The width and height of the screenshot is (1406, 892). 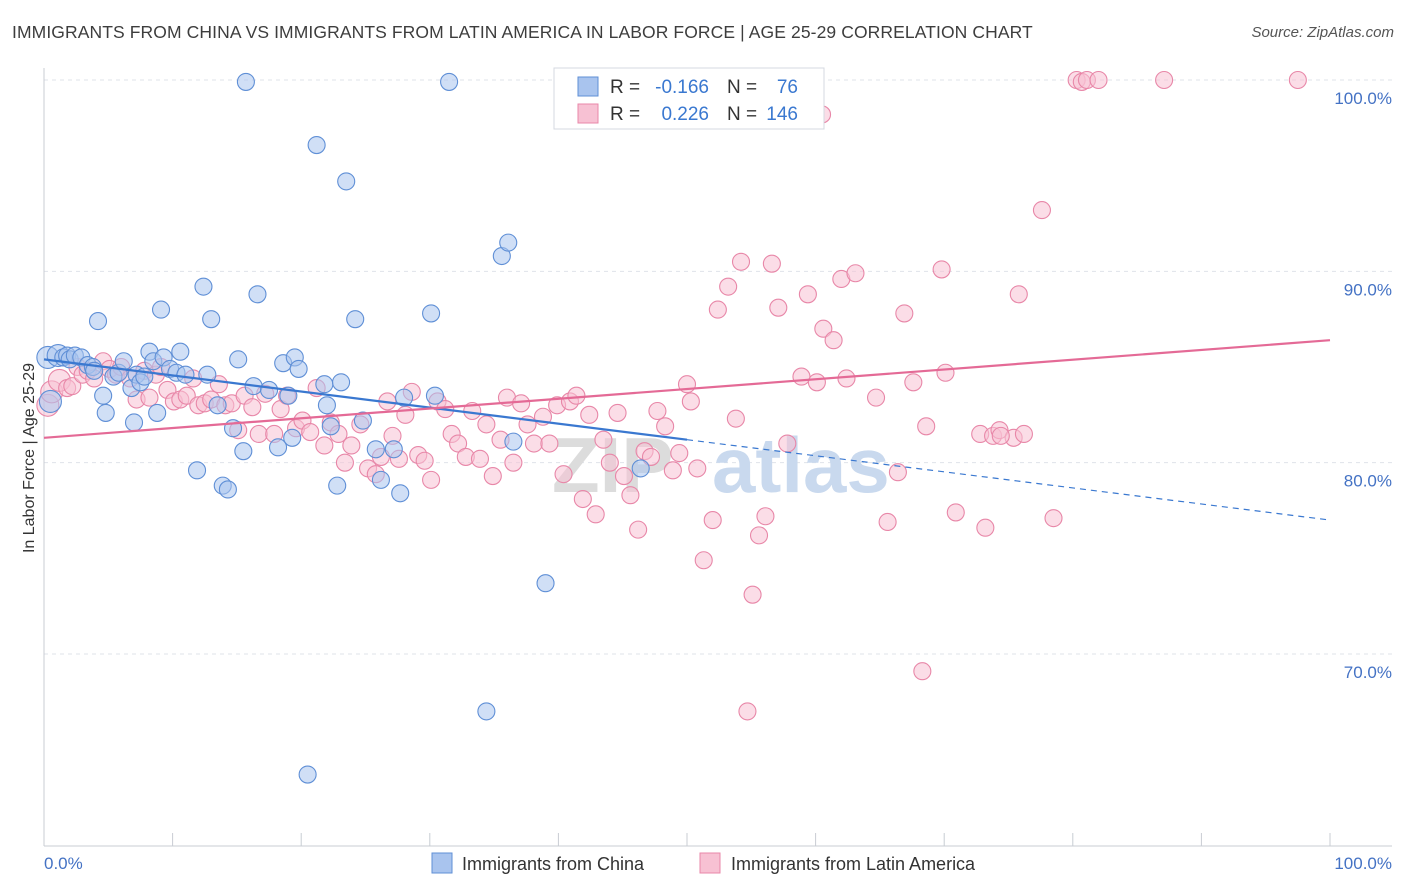 What do you see at coordinates (1368, 289) in the screenshot?
I see `y-tick-label-90: 90.0%` at bounding box center [1368, 289].